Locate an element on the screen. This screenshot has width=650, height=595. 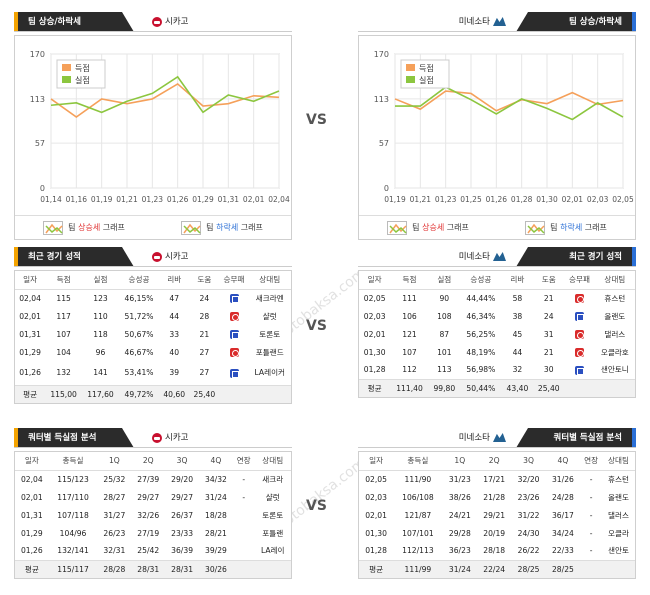
average-row: 평균 115,00 117,60 49,72% 40,60 25,40 is located at coordinates (153, 393).